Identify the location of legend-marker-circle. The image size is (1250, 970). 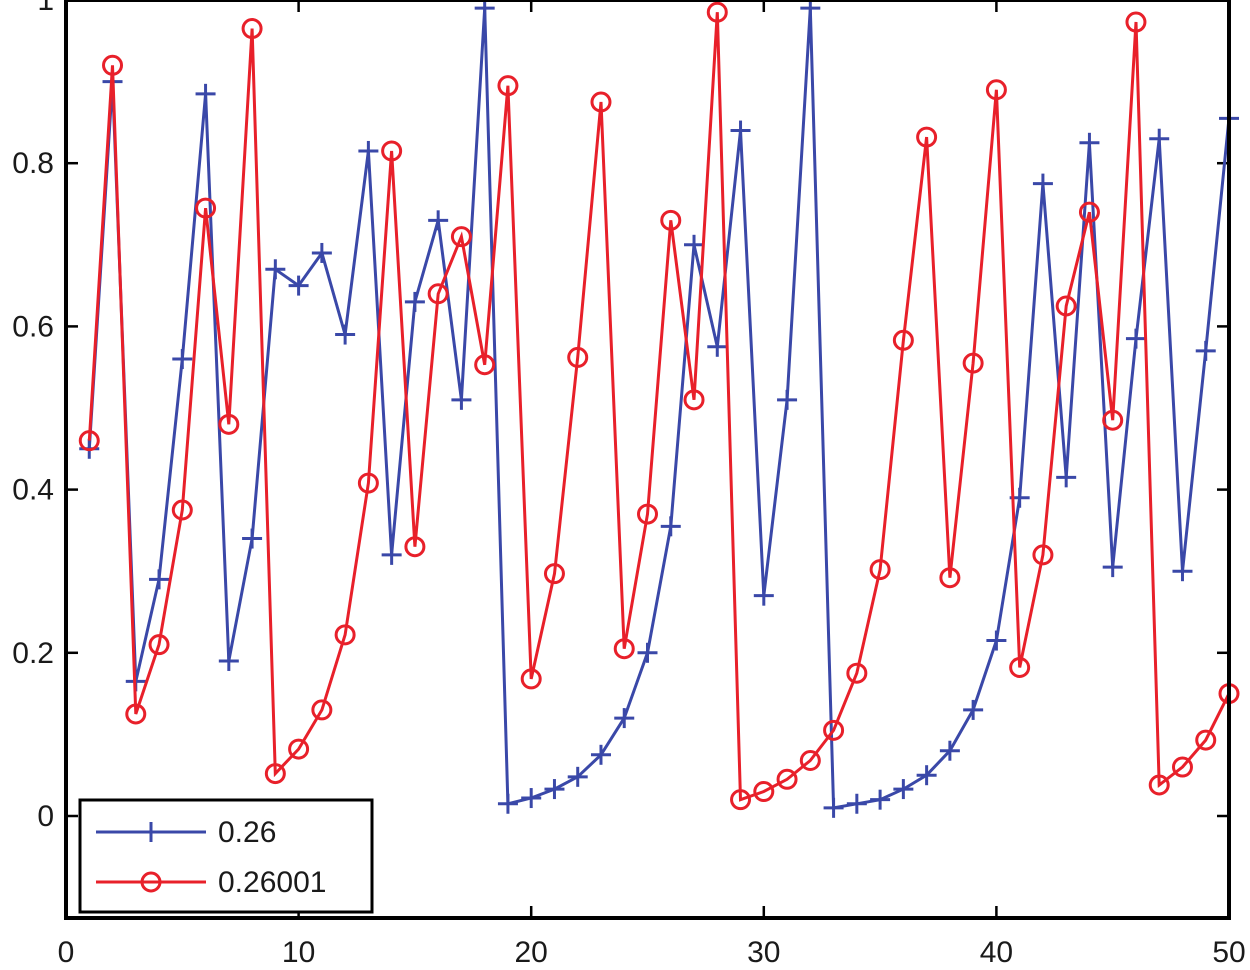
(151, 882).